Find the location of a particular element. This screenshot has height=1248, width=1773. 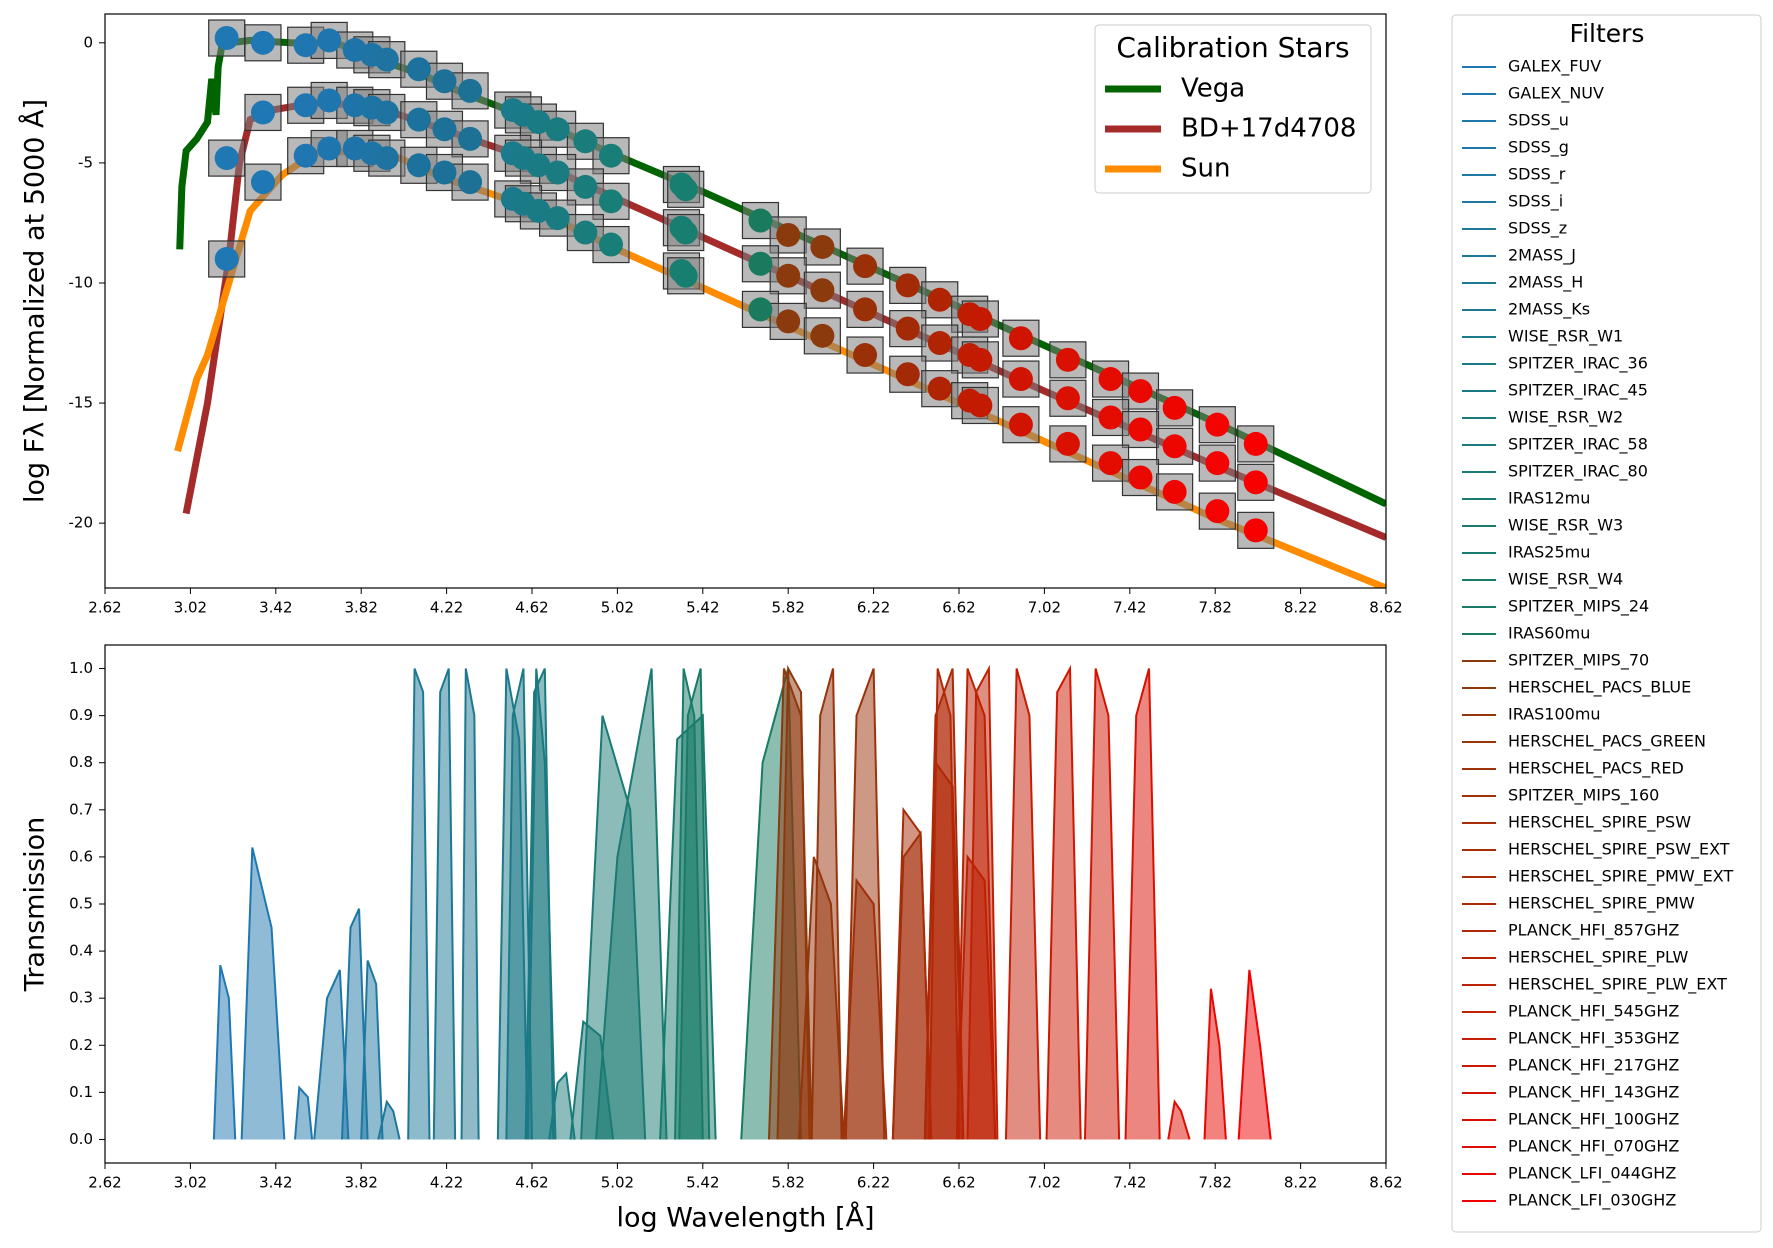

x-tick-label: 5.42 is located at coordinates (702, 1183).